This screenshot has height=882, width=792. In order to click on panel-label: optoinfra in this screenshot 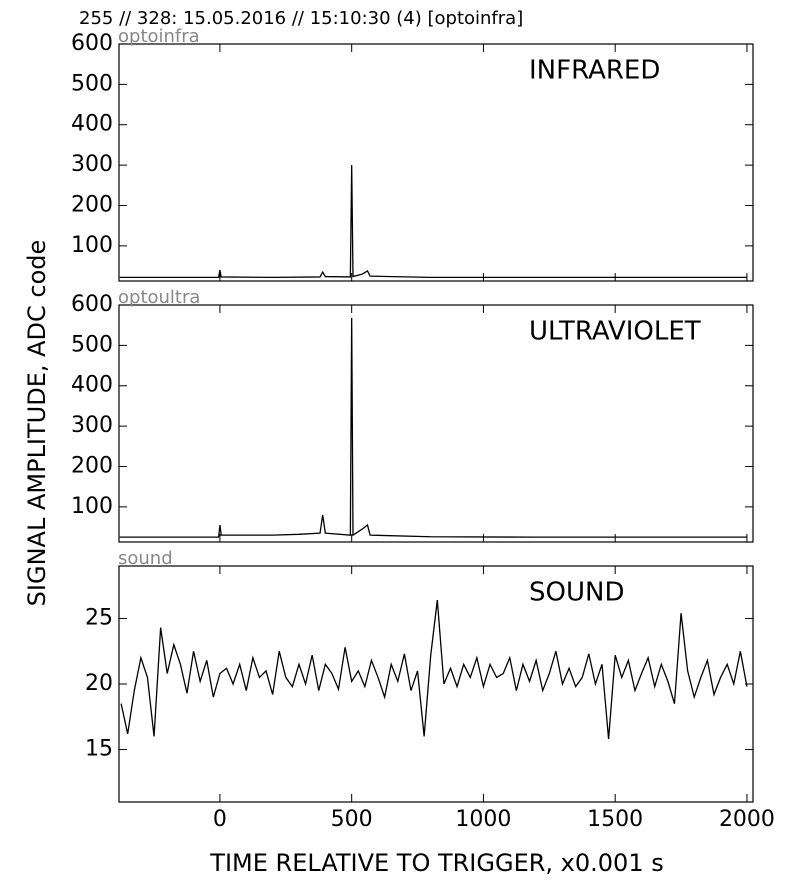, I will do `click(159, 36)`.